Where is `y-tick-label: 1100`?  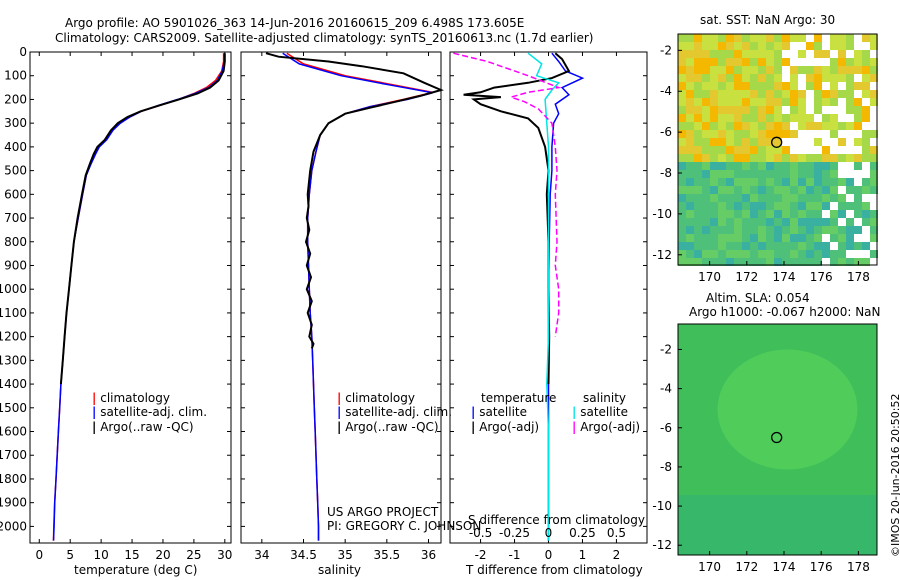 y-tick-label: 1100 is located at coordinates (13, 313).